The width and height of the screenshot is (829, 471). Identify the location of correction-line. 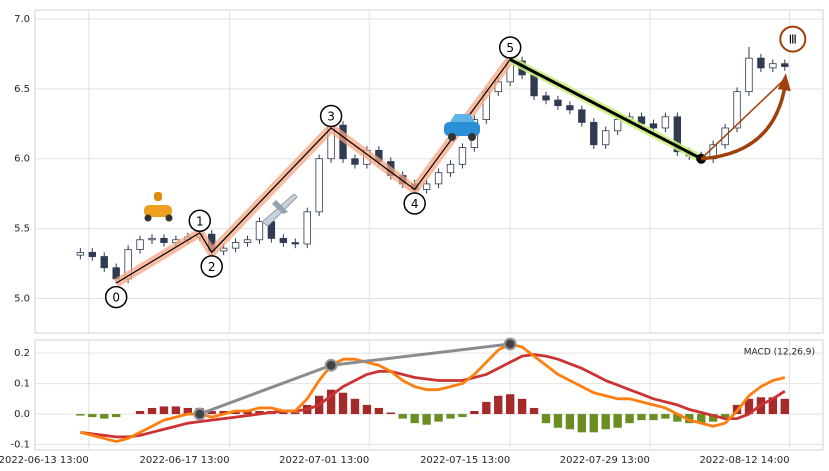
(605, 109).